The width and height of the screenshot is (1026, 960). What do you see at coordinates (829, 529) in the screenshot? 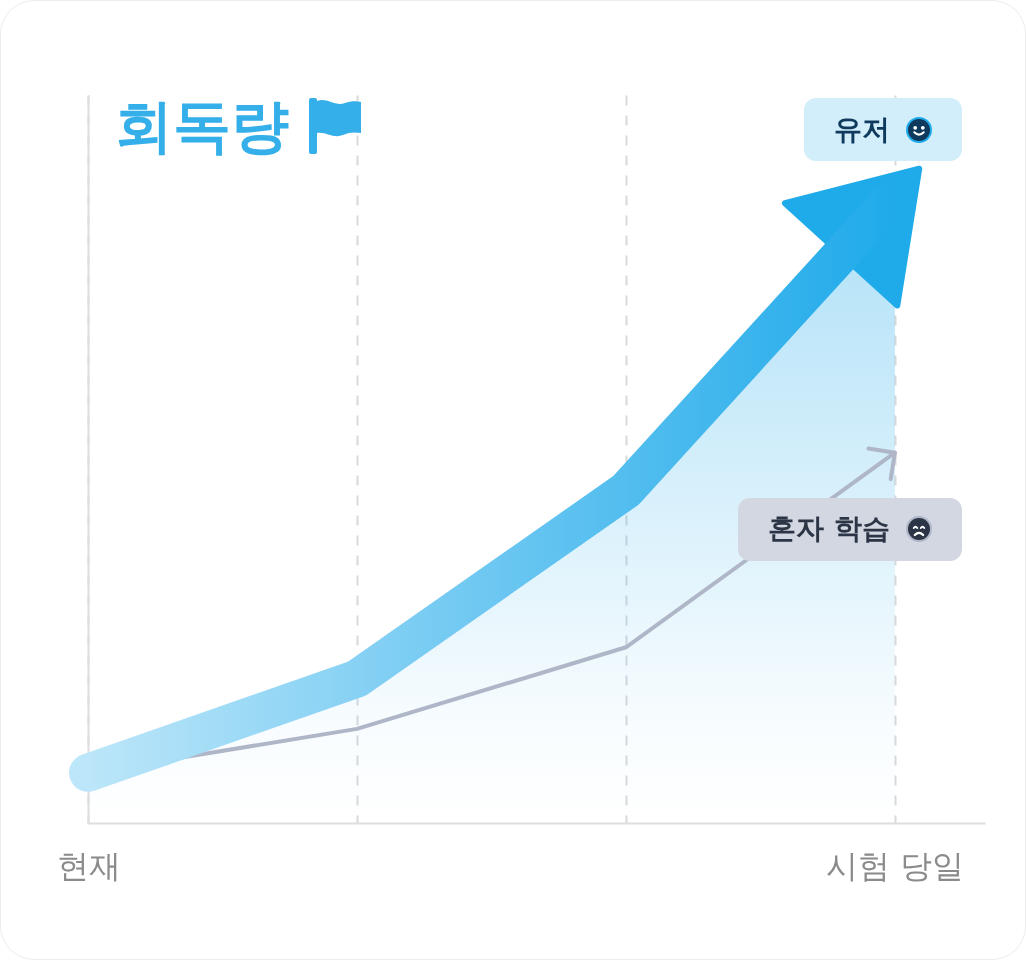
I see `legend-label: 혼자 학습` at bounding box center [829, 529].